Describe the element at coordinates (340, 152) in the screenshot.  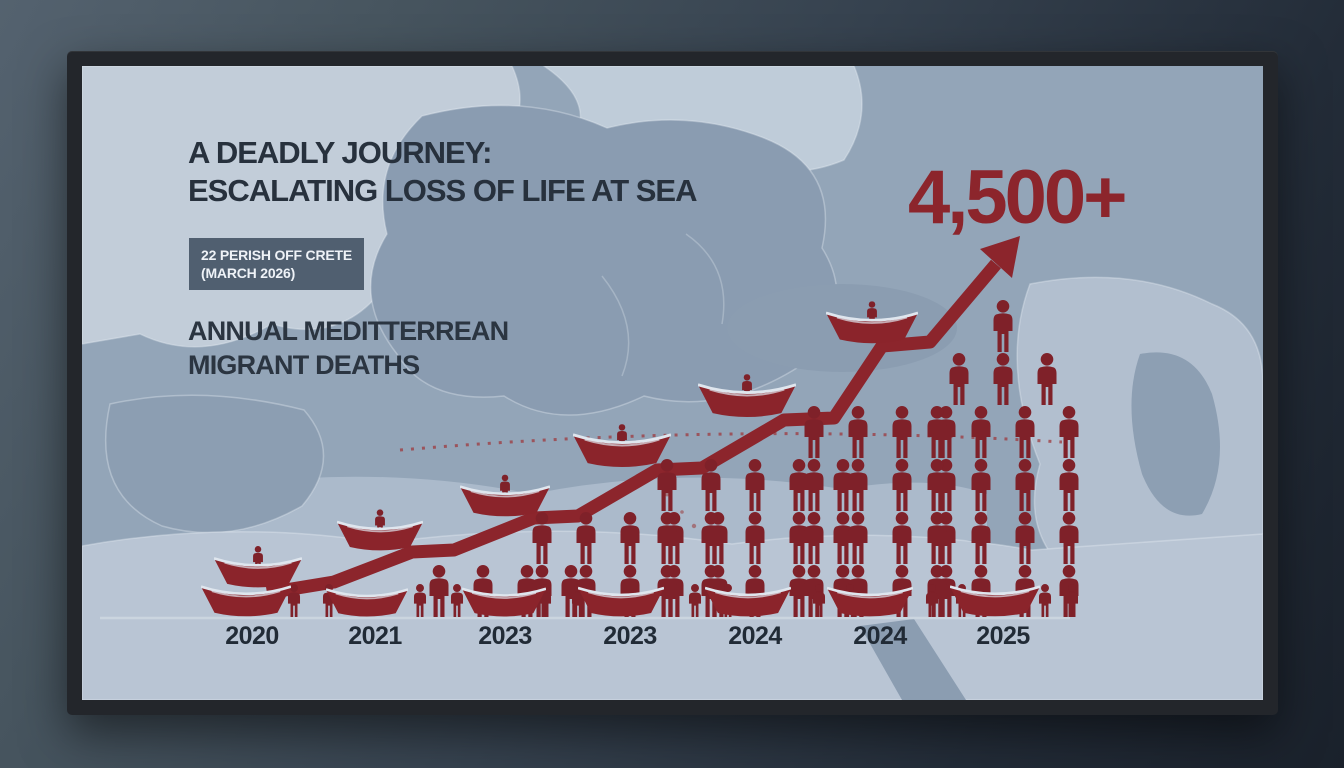
I see `title-line1: A DEADLY JOURNEY:` at that location.